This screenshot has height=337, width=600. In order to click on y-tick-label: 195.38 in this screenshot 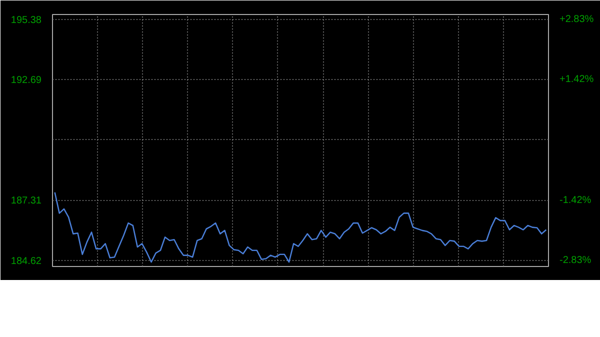, I will do `click(26, 20)`.